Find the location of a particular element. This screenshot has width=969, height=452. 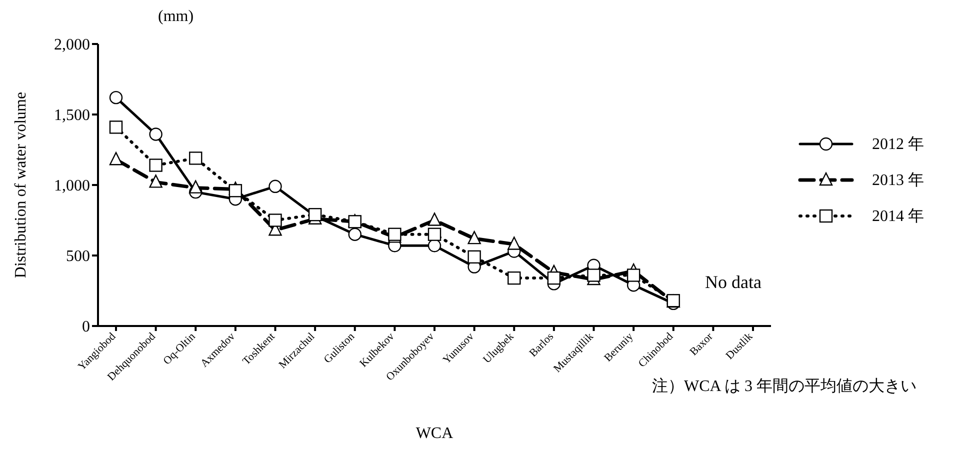

y-tick-label: 500 is located at coordinates (78, 257).